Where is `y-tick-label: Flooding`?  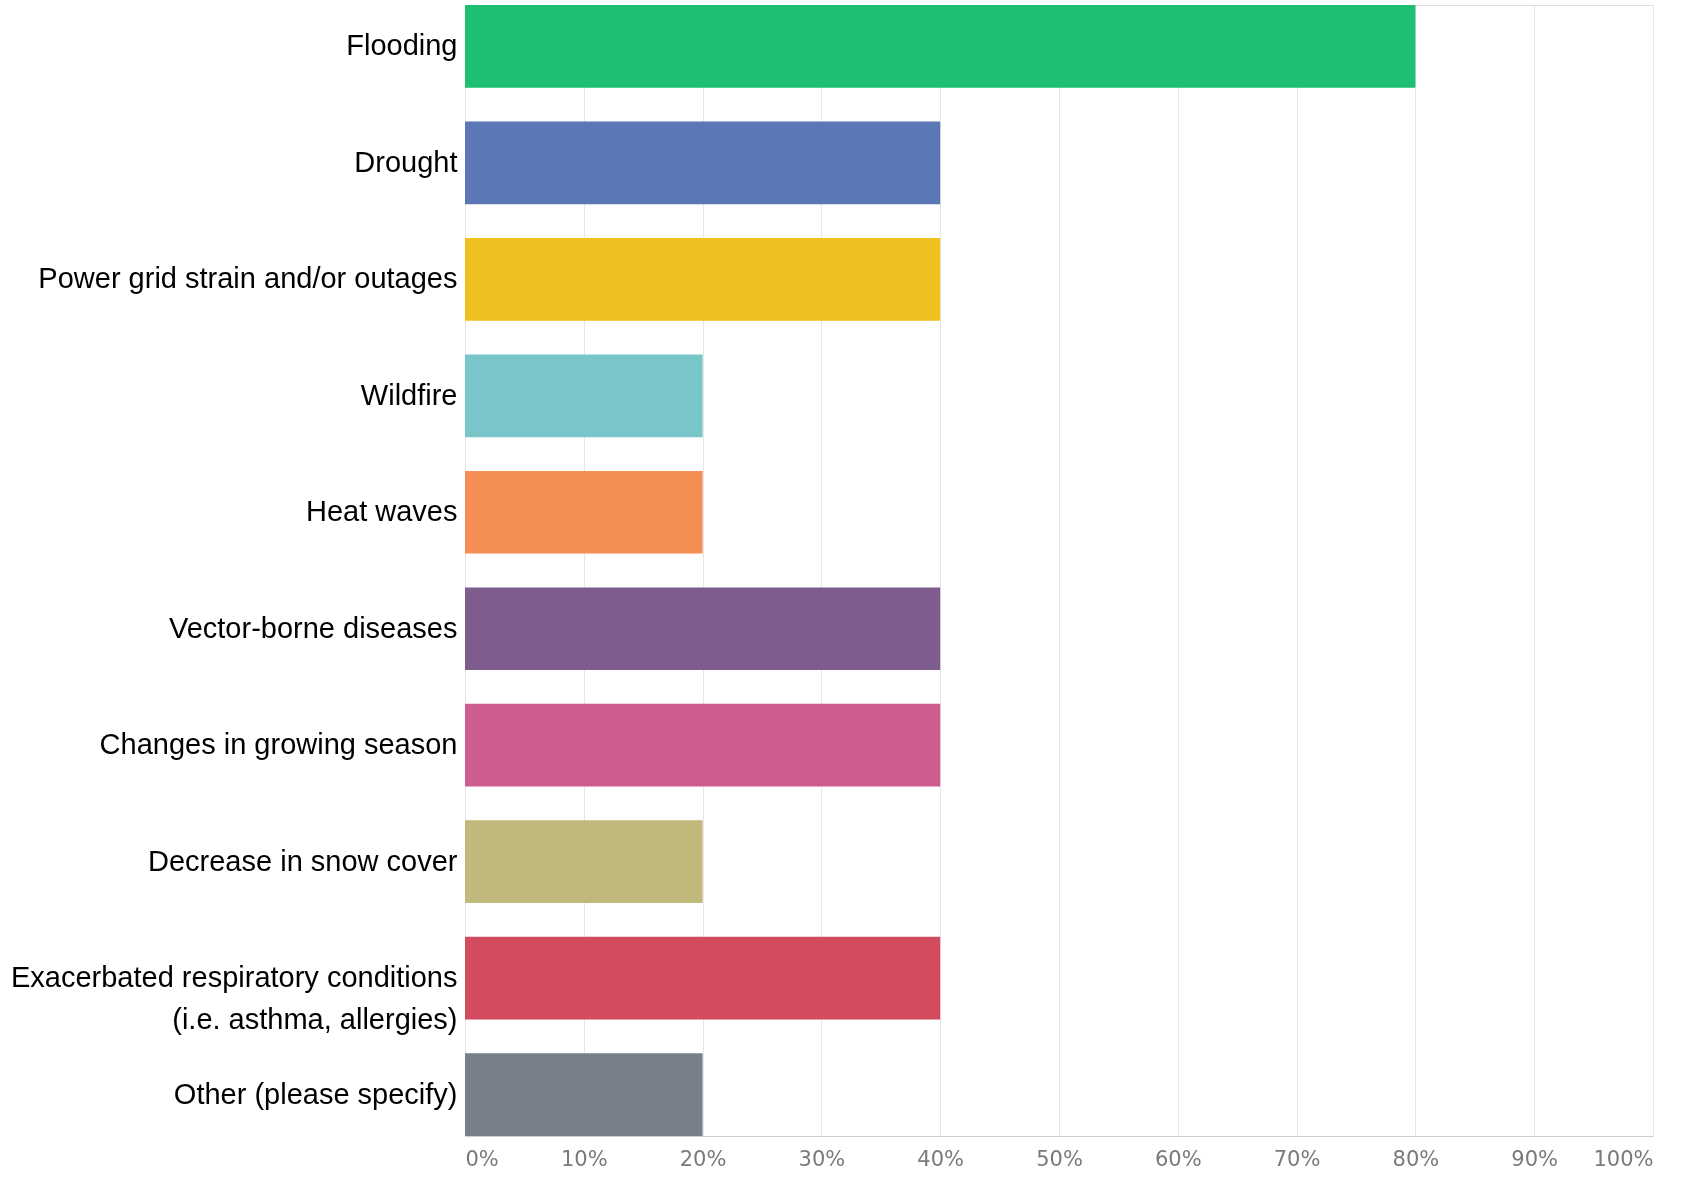 y-tick-label: Flooding is located at coordinates (402, 45).